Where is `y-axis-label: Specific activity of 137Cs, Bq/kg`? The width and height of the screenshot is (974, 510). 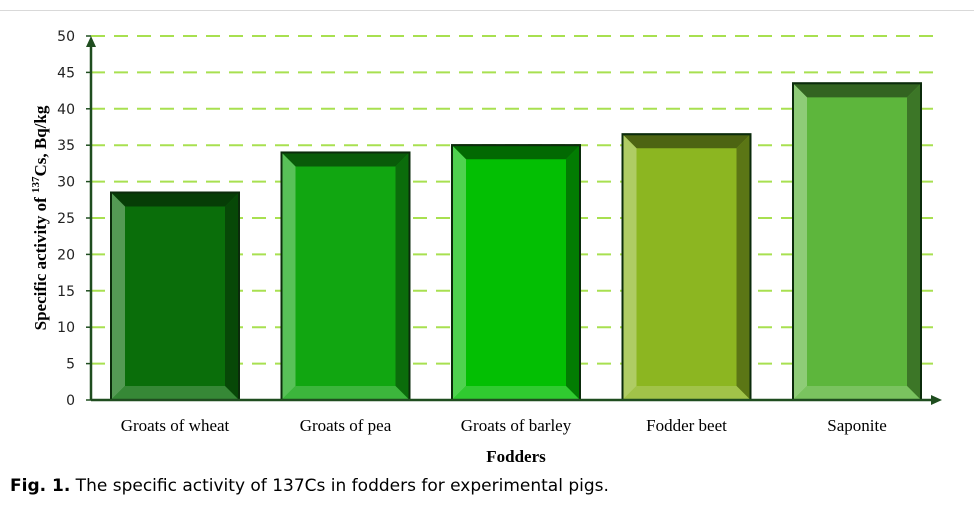
y-axis-label: Specific activity of 137Cs, Bq/kg is located at coordinates (40, 217).